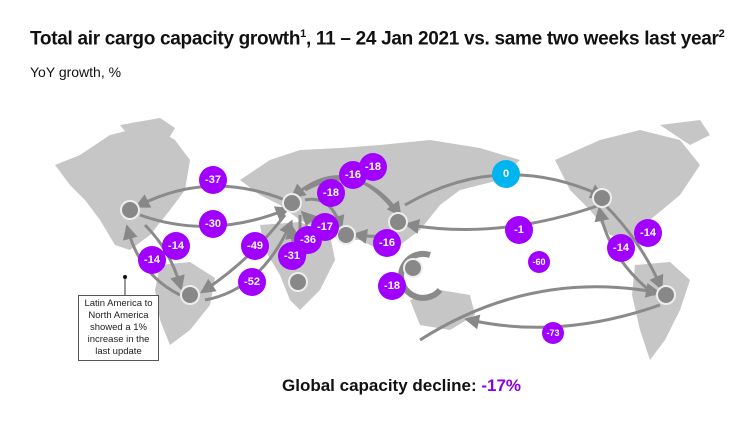 Image resolution: width=750 pixels, height=422 pixels. What do you see at coordinates (255, 246) in the screenshot?
I see `route-badge-europe-latam: -49` at bounding box center [255, 246].